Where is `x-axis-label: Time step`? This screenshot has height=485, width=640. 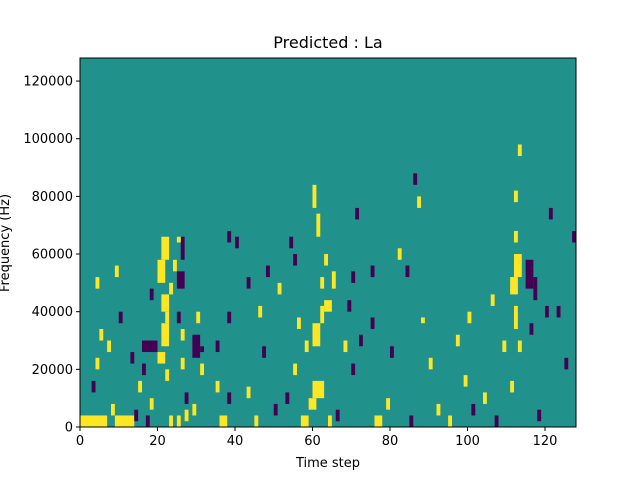
x-axis-label: Time step is located at coordinates (327, 463).